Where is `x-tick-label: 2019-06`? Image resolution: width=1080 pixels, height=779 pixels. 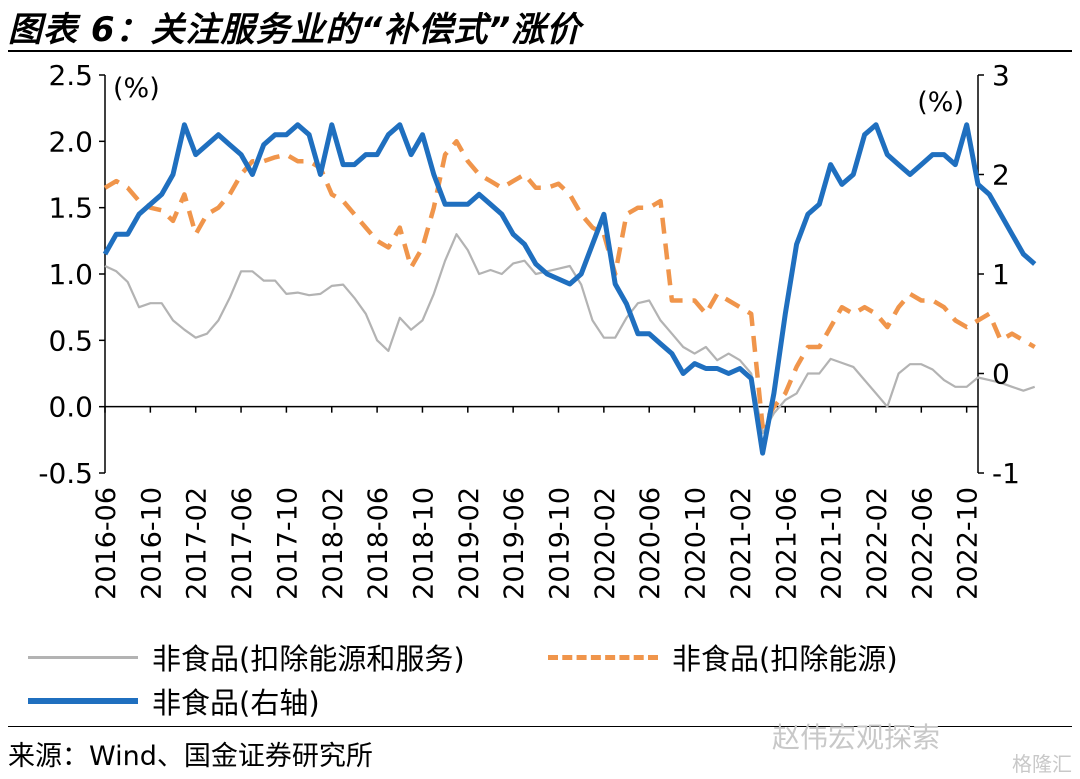 x-tick-label: 2019-06 is located at coordinates (514, 543).